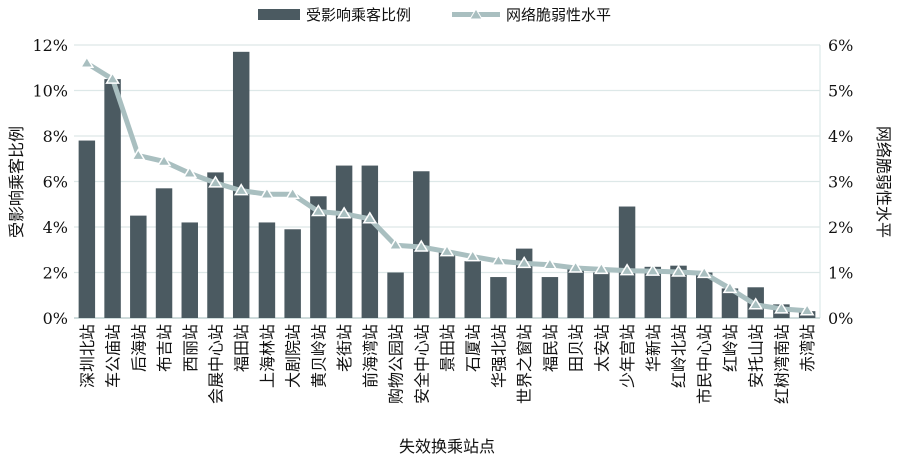 This screenshot has height=465, width=900. Describe the element at coordinates (498, 356) in the screenshot. I see `x-tick-label: 华强北站` at that location.